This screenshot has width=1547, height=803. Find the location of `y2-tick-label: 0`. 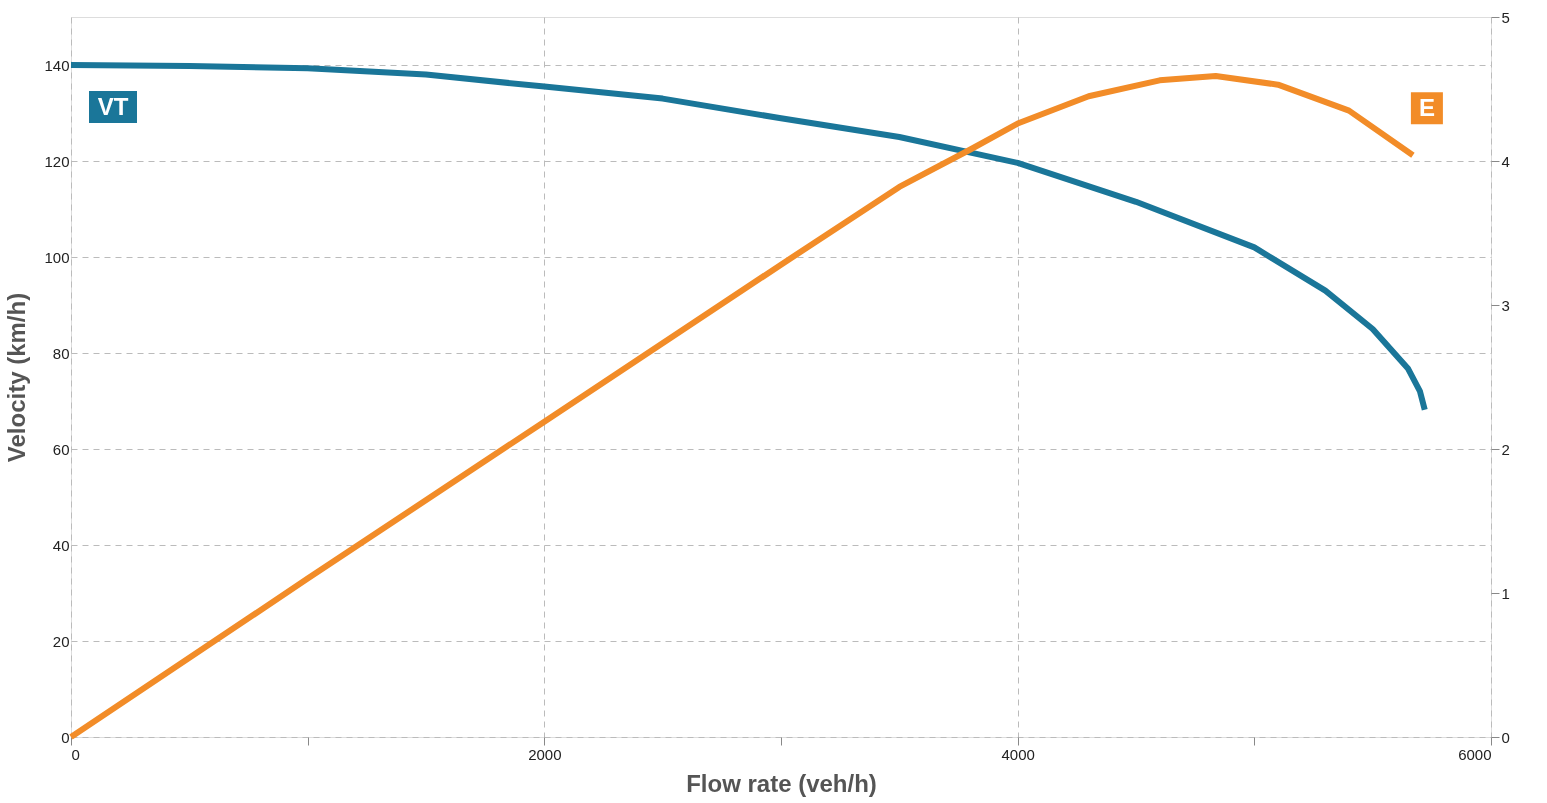

y2-tick-label: 0 is located at coordinates (1505, 737).